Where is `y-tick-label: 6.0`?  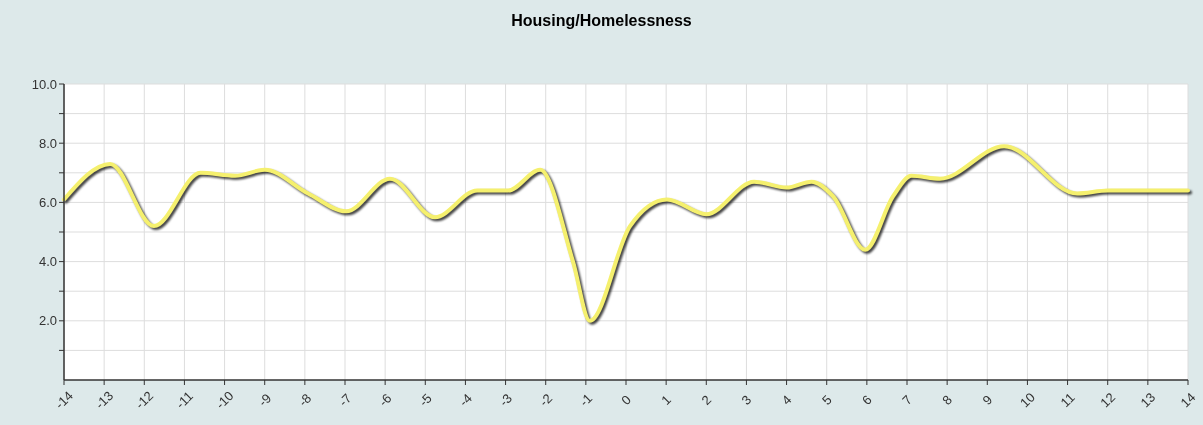
y-tick-label: 6.0 is located at coordinates (47, 202).